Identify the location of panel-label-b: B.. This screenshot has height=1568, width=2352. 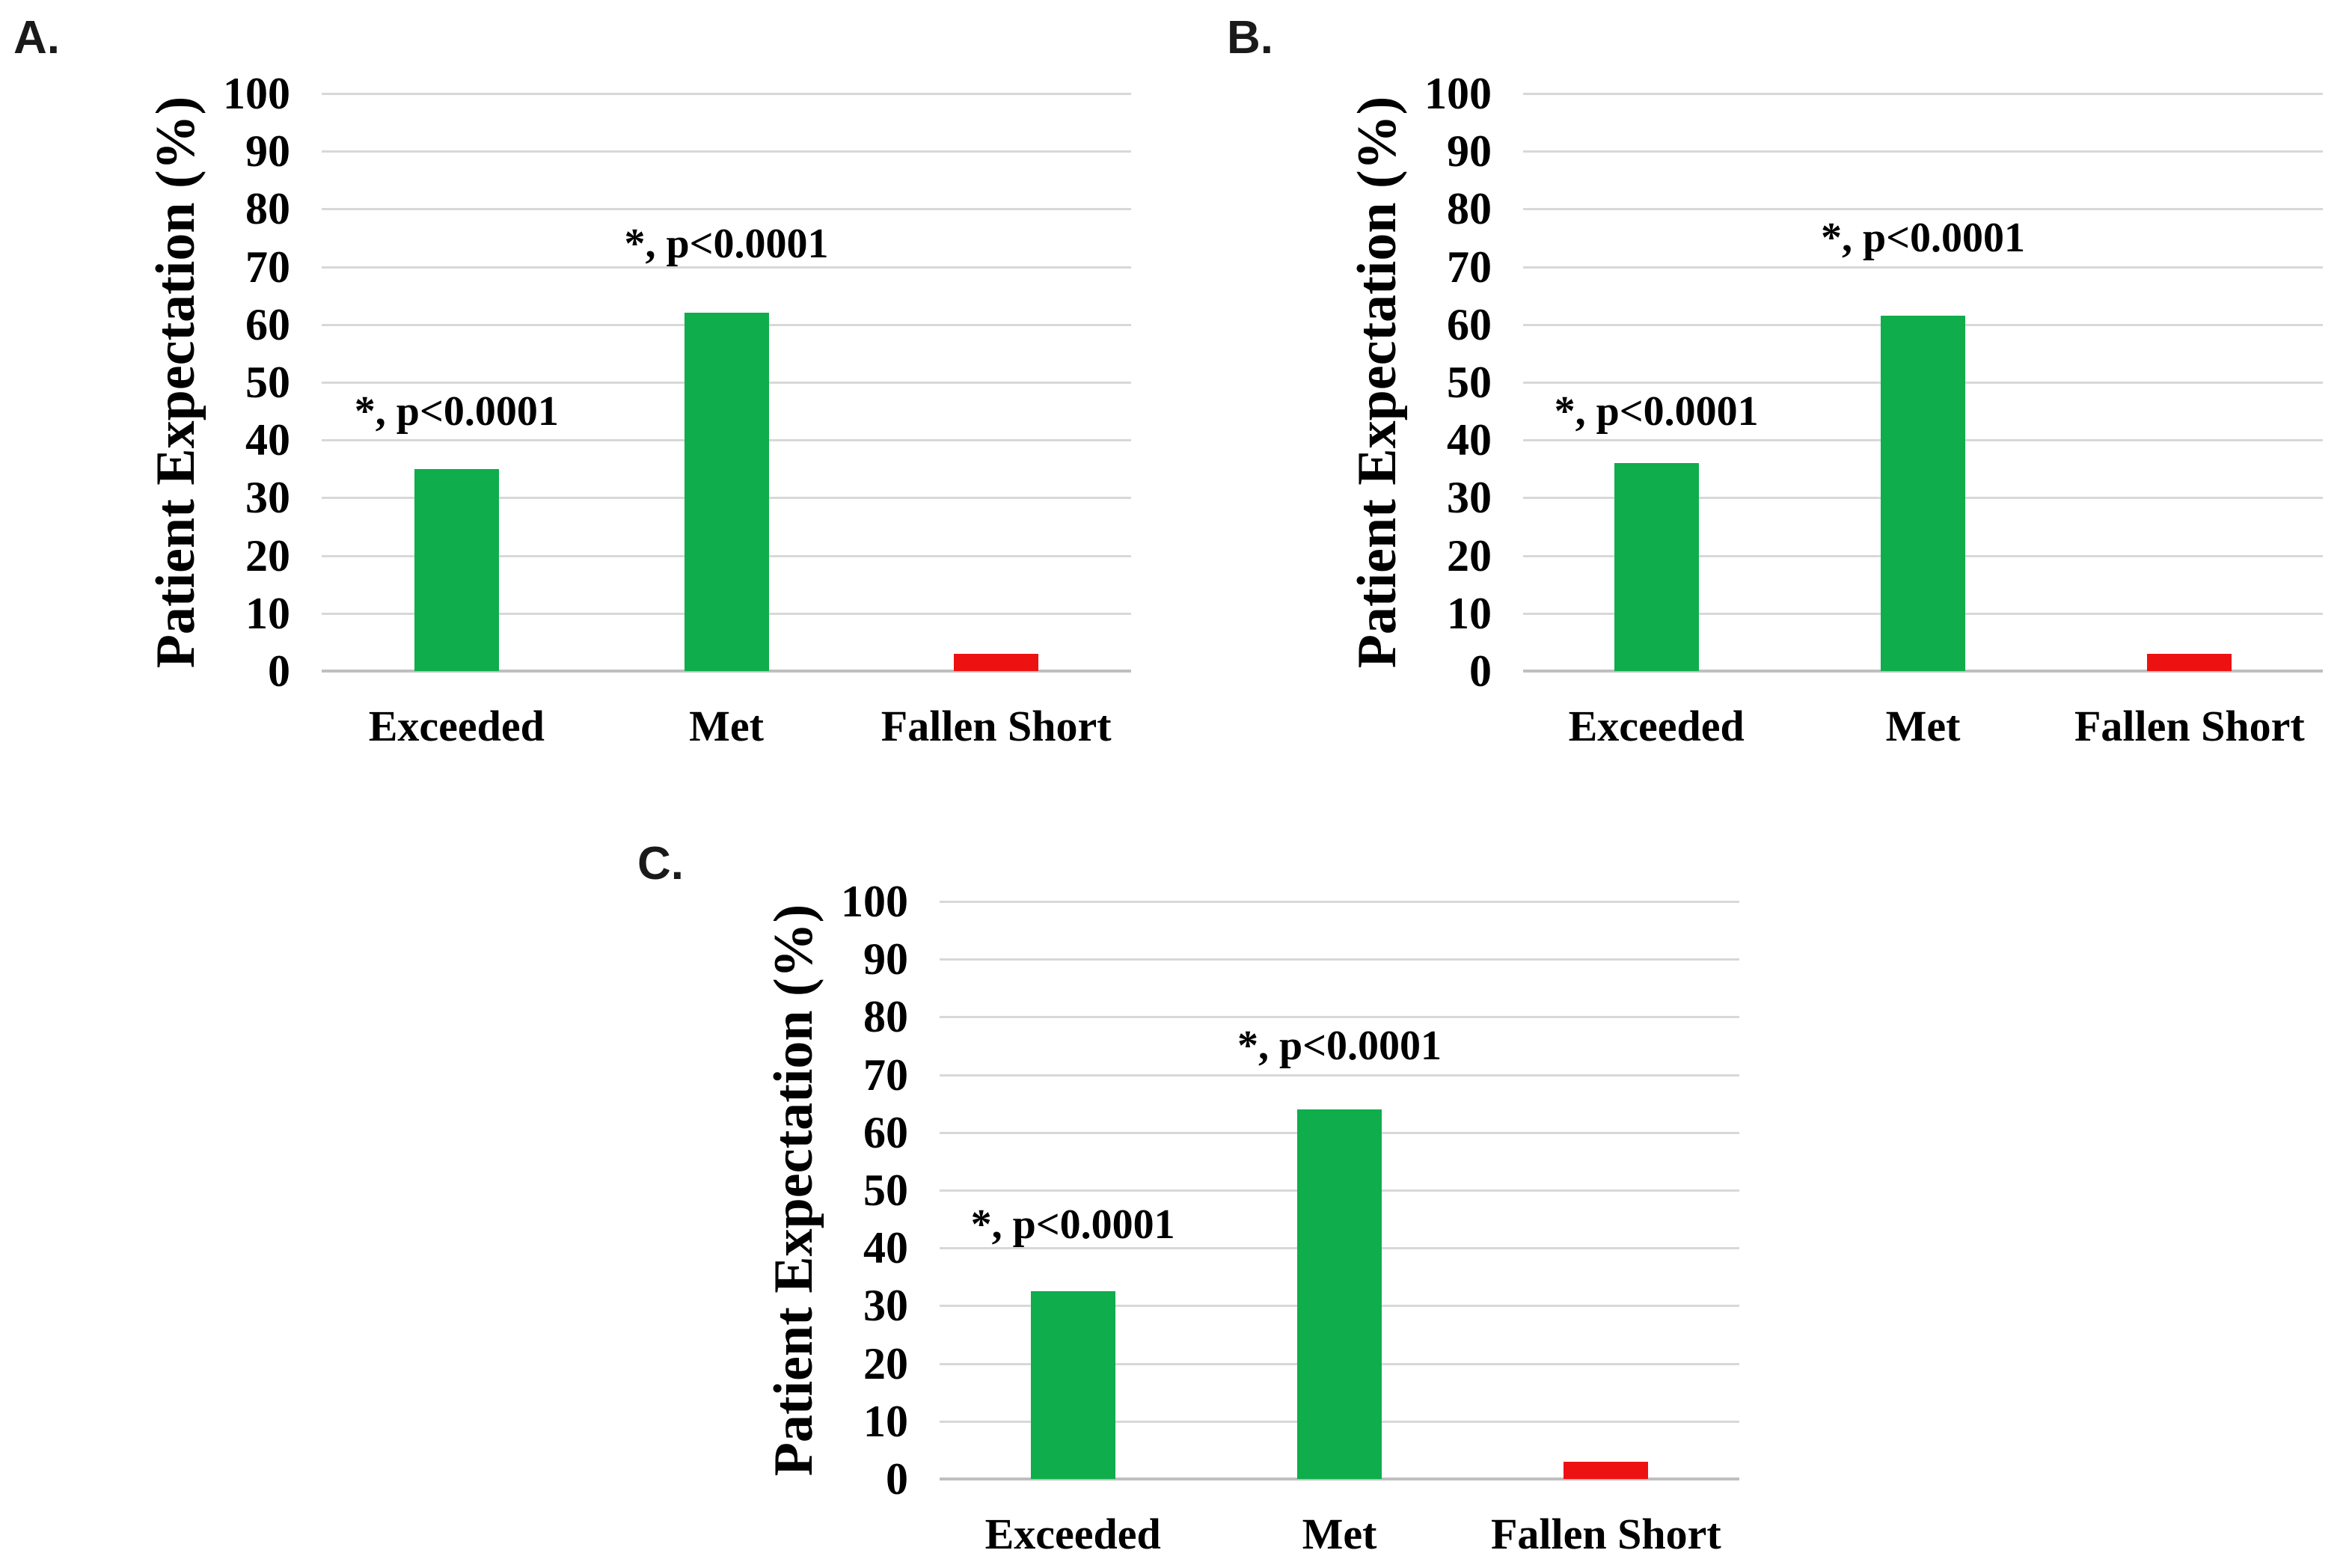
(1250, 38).